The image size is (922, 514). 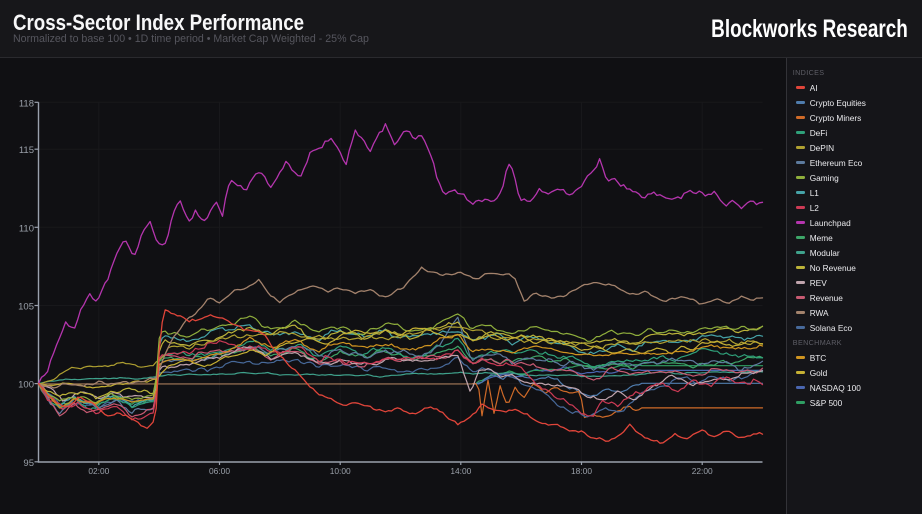 I want to click on svg-text: 02:00, so click(x=98, y=471).